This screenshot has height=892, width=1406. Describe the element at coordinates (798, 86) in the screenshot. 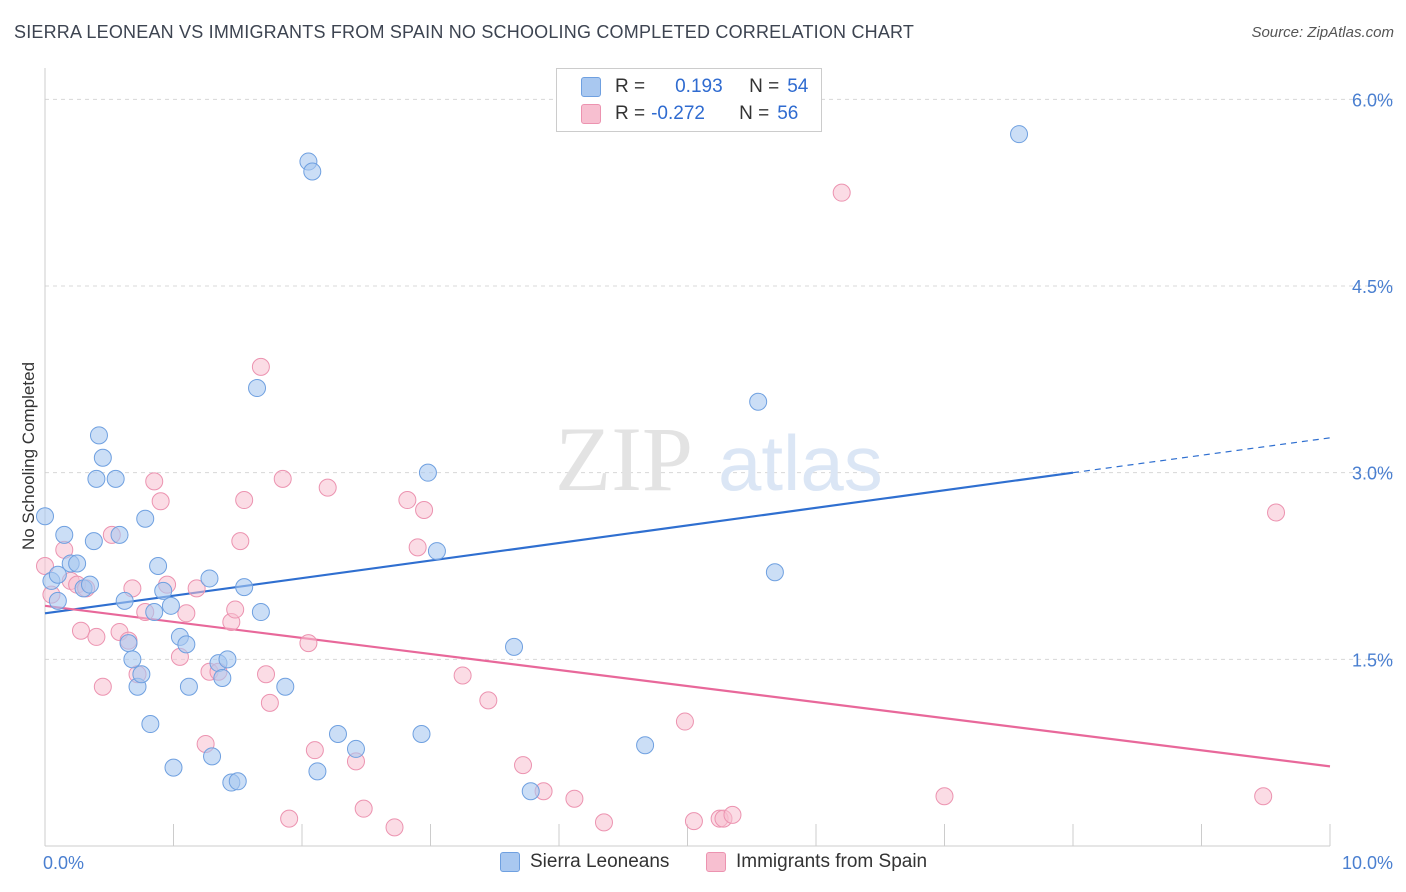

I see `legend-n-value: 54` at that location.